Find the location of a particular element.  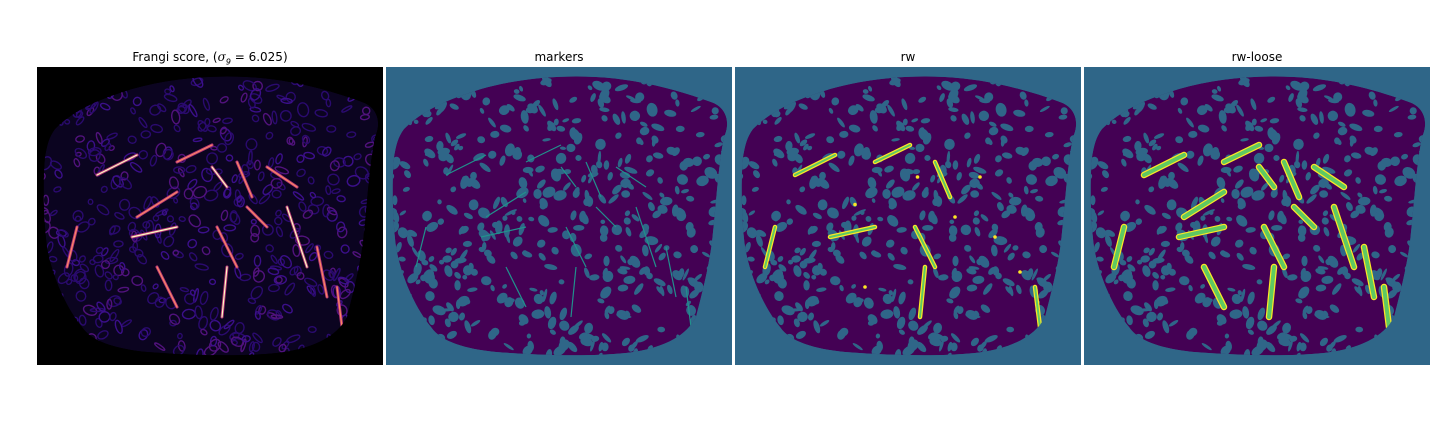

panel-title-rw: rw is located at coordinates (908, 57).